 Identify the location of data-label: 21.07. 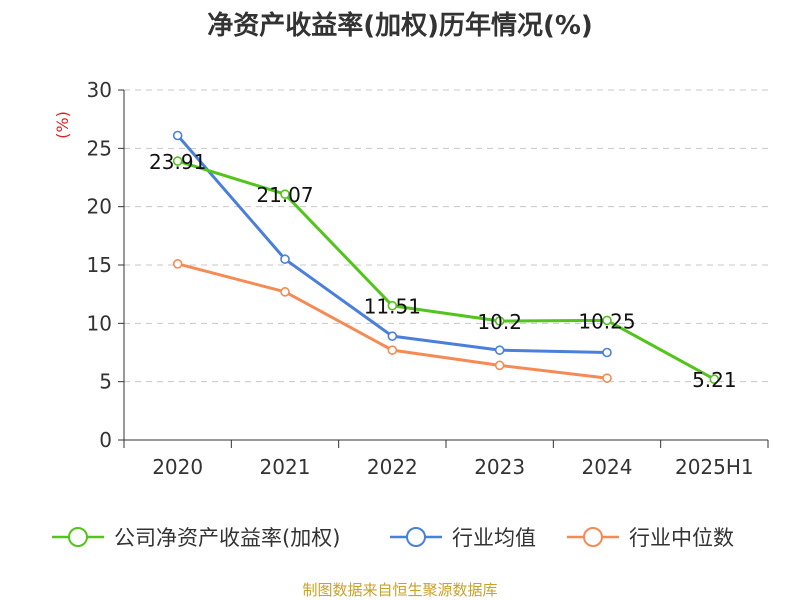
(284, 195).